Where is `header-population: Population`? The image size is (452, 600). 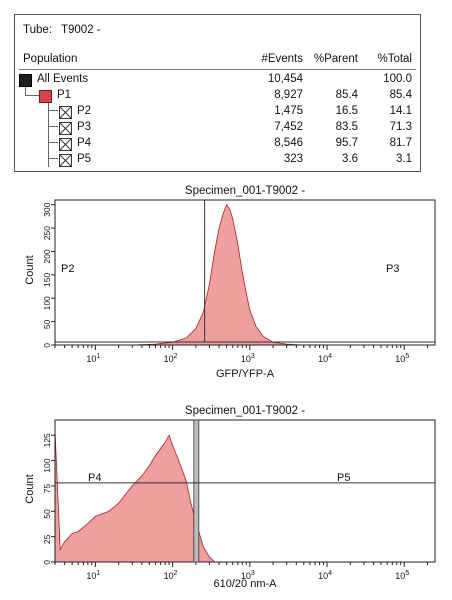
header-population: Population is located at coordinates (50, 59).